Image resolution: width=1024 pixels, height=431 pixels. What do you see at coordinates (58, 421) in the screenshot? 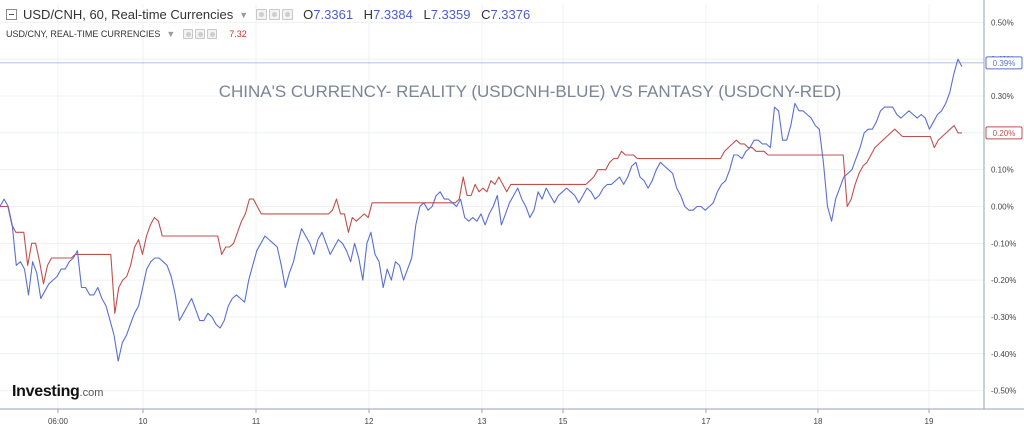
I see `x-tick-label: 06:00` at bounding box center [58, 421].